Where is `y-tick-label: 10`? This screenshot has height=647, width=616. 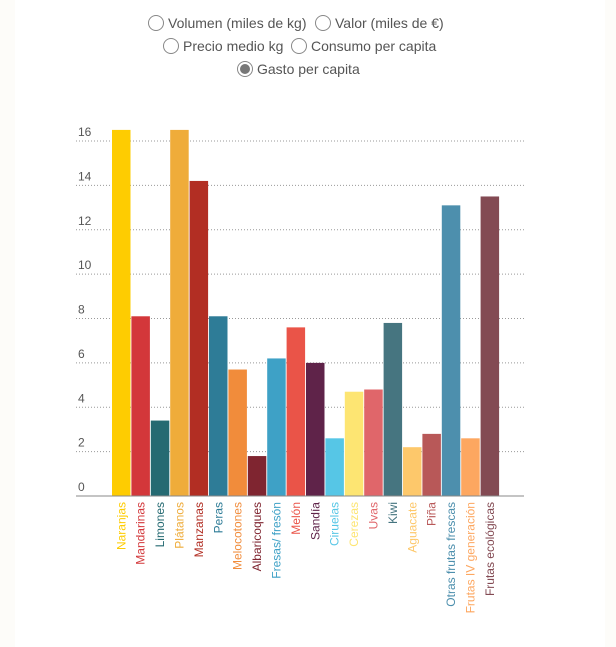
y-tick-label: 10 is located at coordinates (85, 265).